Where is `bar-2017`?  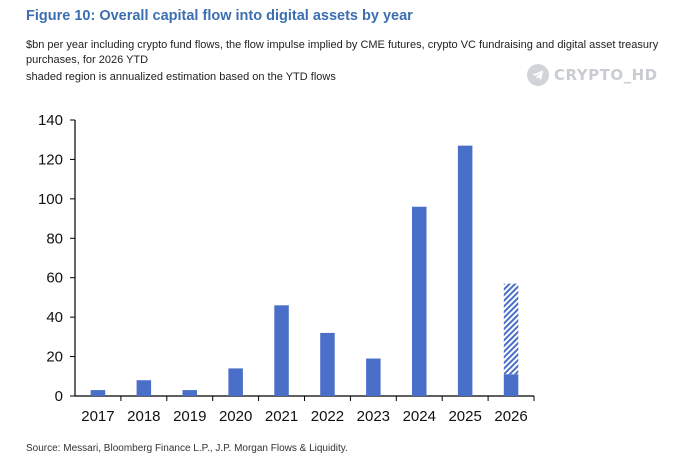
bar-2017 is located at coordinates (98, 393).